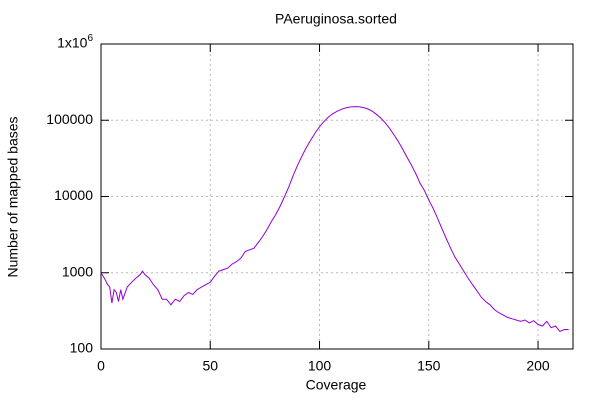 The width and height of the screenshot is (600, 400). Describe the element at coordinates (13, 196) in the screenshot. I see `y-axis-label: Number of mapped bases` at that location.